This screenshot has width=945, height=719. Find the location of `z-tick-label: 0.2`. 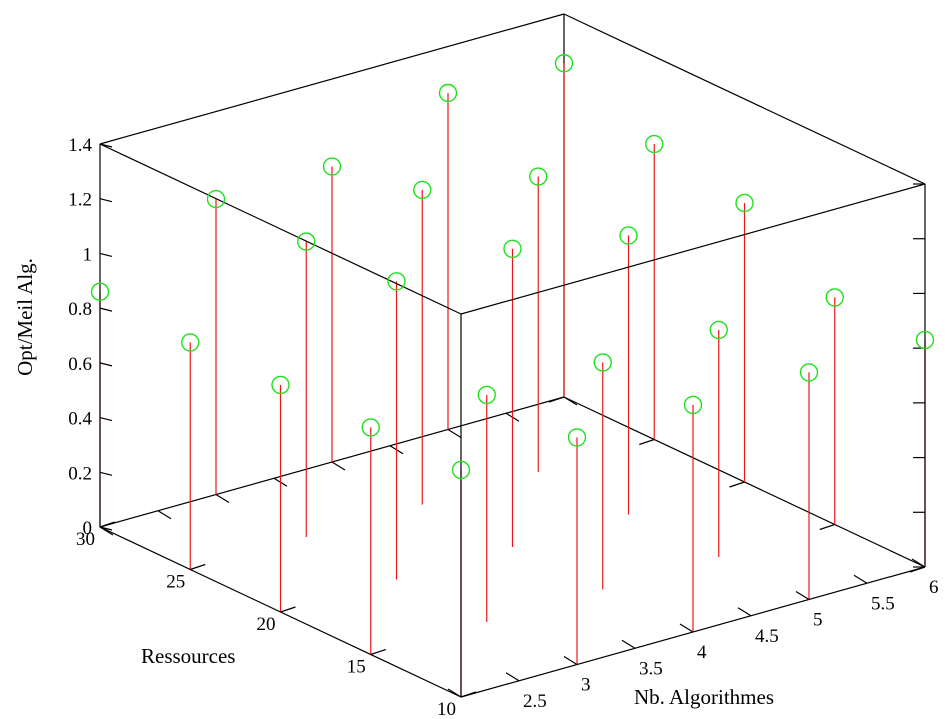

z-tick-label: 0.2 is located at coordinates (80, 473).